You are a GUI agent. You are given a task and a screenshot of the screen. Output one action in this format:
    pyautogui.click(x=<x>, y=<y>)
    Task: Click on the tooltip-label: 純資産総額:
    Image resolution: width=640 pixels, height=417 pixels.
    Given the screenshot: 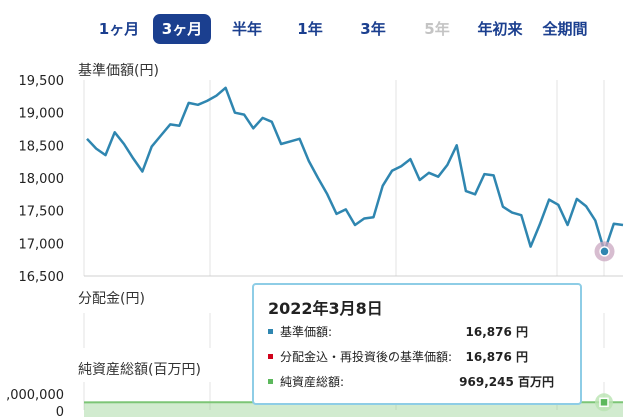 What is the action you would take?
    pyautogui.click(x=312, y=382)
    